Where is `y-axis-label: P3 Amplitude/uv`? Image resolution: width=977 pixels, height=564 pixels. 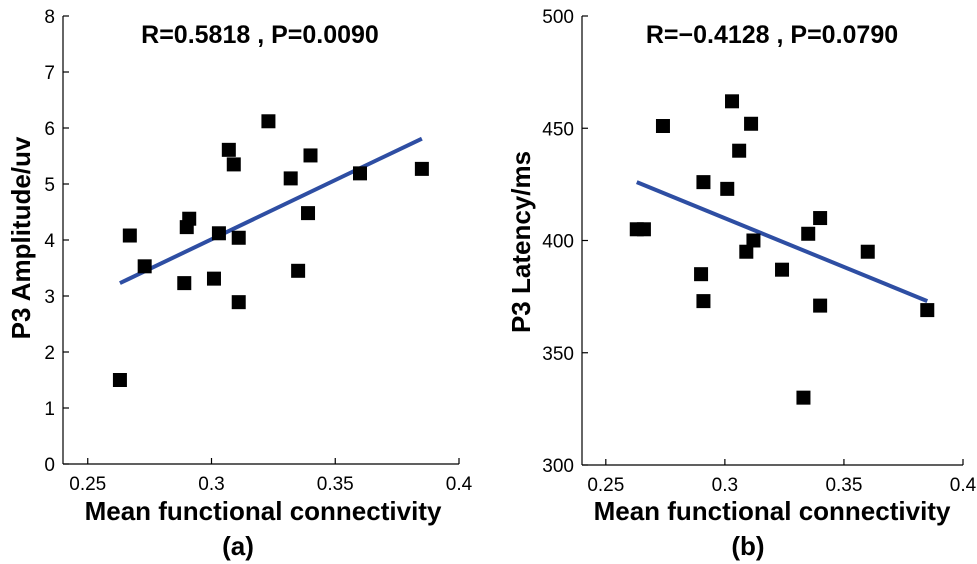
y-axis-label: P3 Amplitude/uv is located at coordinates (21, 237).